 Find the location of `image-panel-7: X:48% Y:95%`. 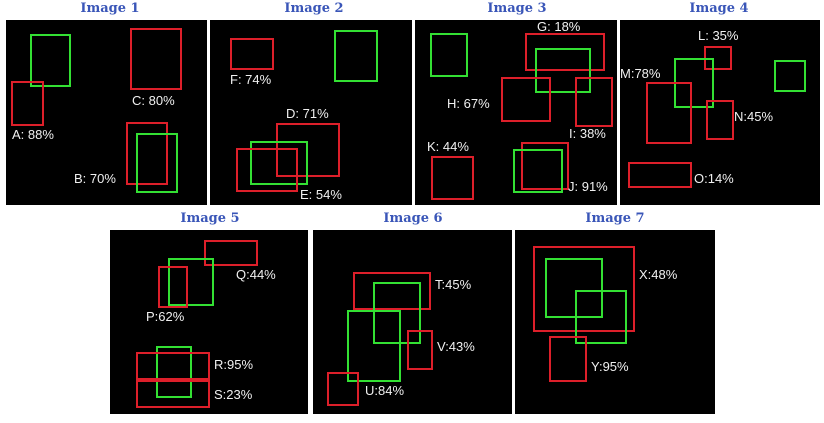

image-panel-7: X:48% Y:95% is located at coordinates (615, 322).